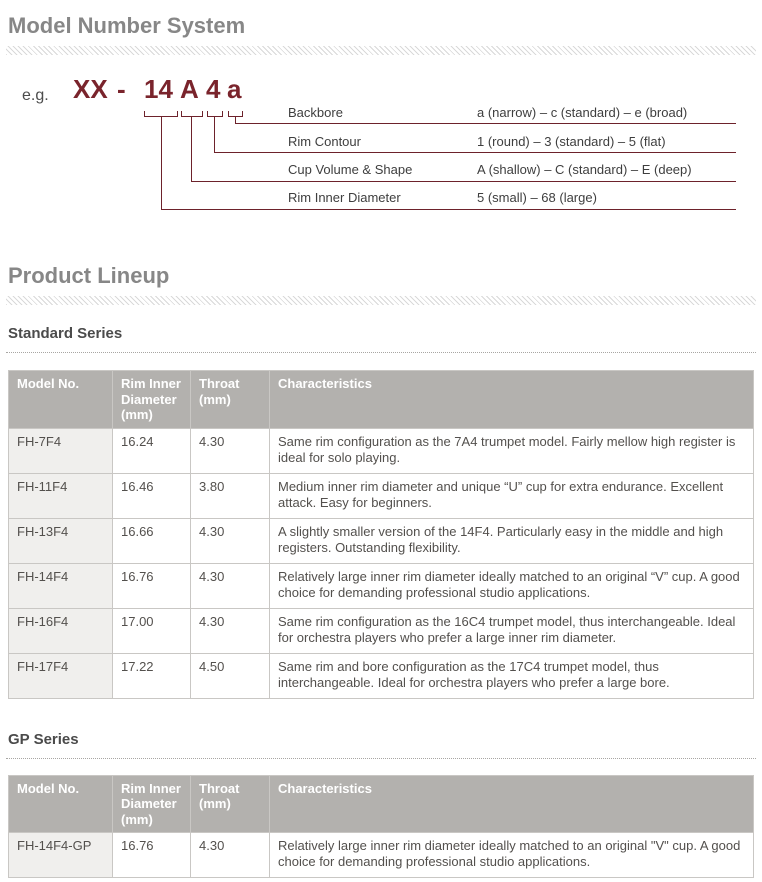 This screenshot has width=762, height=882. Describe the element at coordinates (151, 540) in the screenshot. I see `cell-rim-inner-diameter: 16.66` at that location.